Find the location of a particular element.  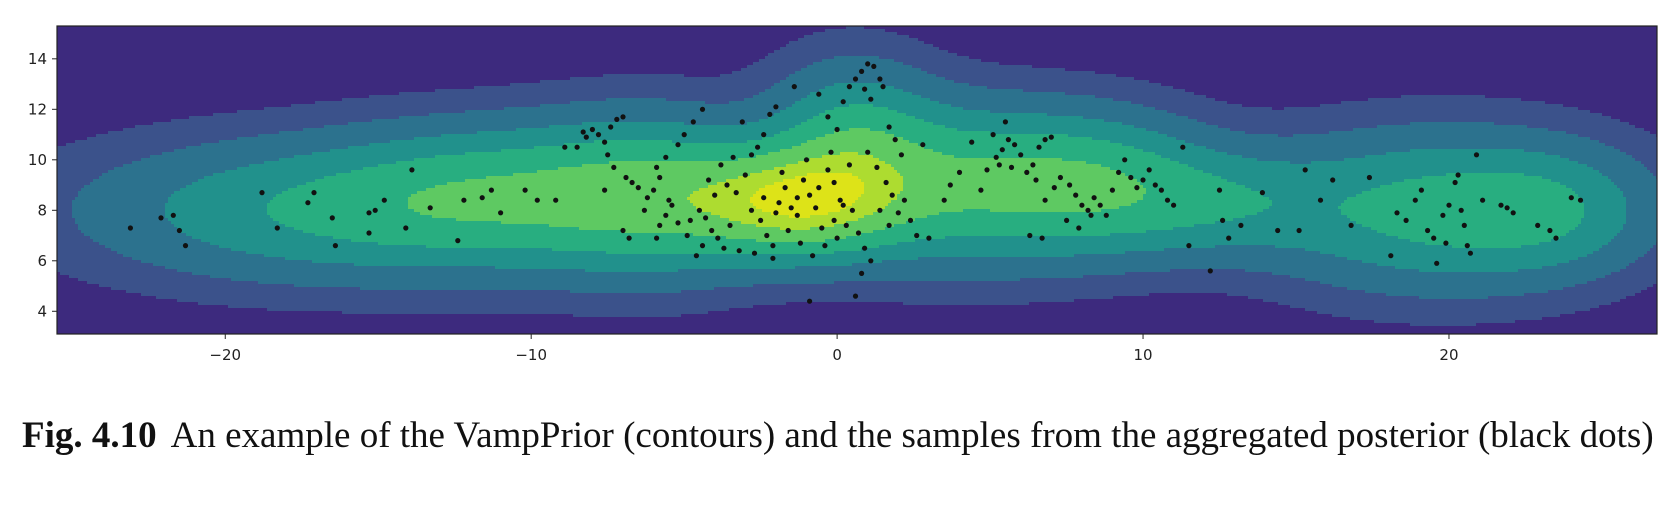

x-tick-label: 10 is located at coordinates (1142, 355).